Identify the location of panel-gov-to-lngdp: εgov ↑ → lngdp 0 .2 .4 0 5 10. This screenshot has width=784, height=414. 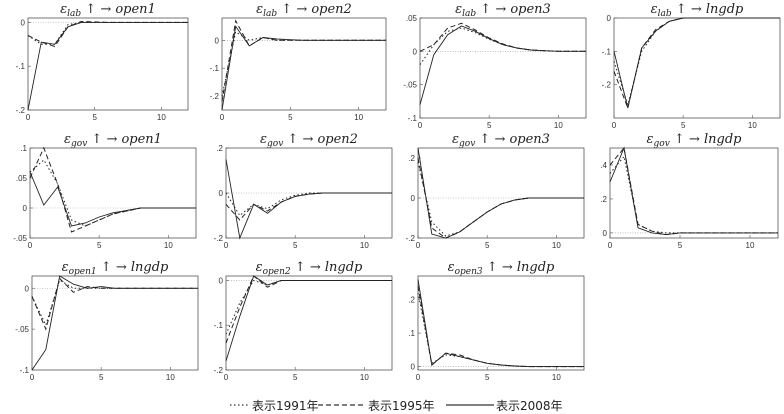
(689, 191).